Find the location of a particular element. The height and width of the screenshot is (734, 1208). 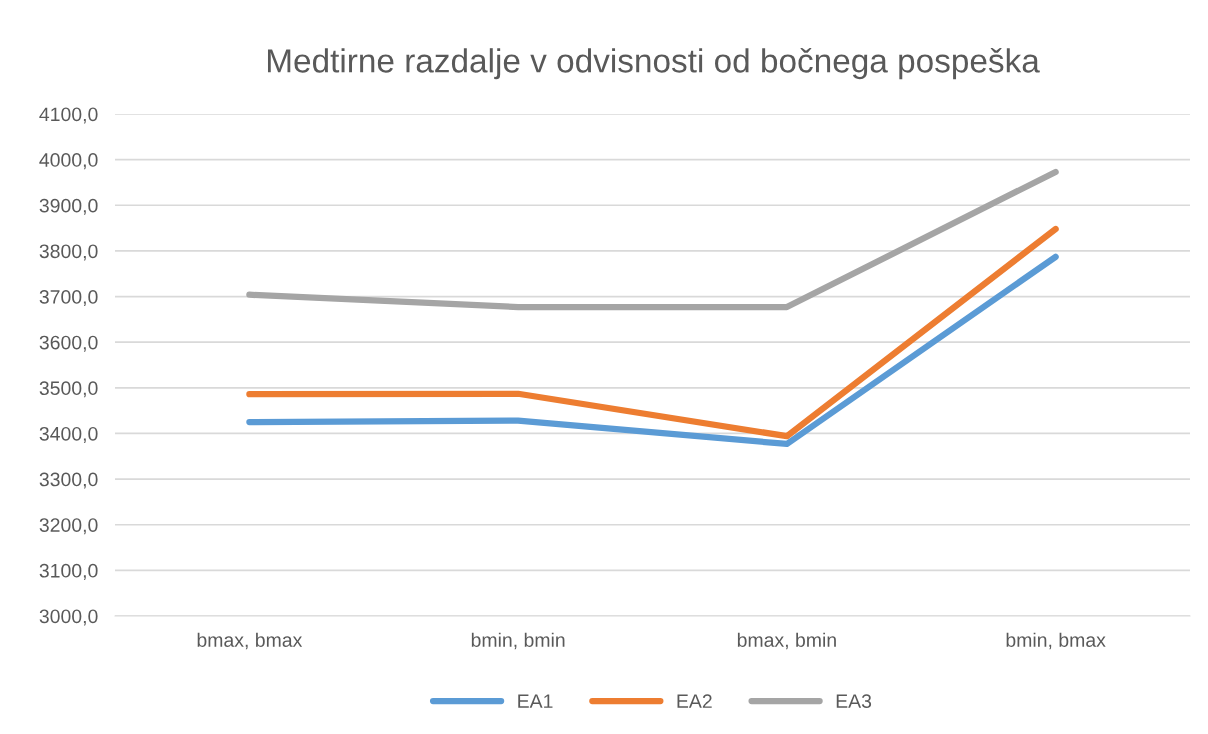

x-tick-label: bmin, bmin is located at coordinates (518, 641).